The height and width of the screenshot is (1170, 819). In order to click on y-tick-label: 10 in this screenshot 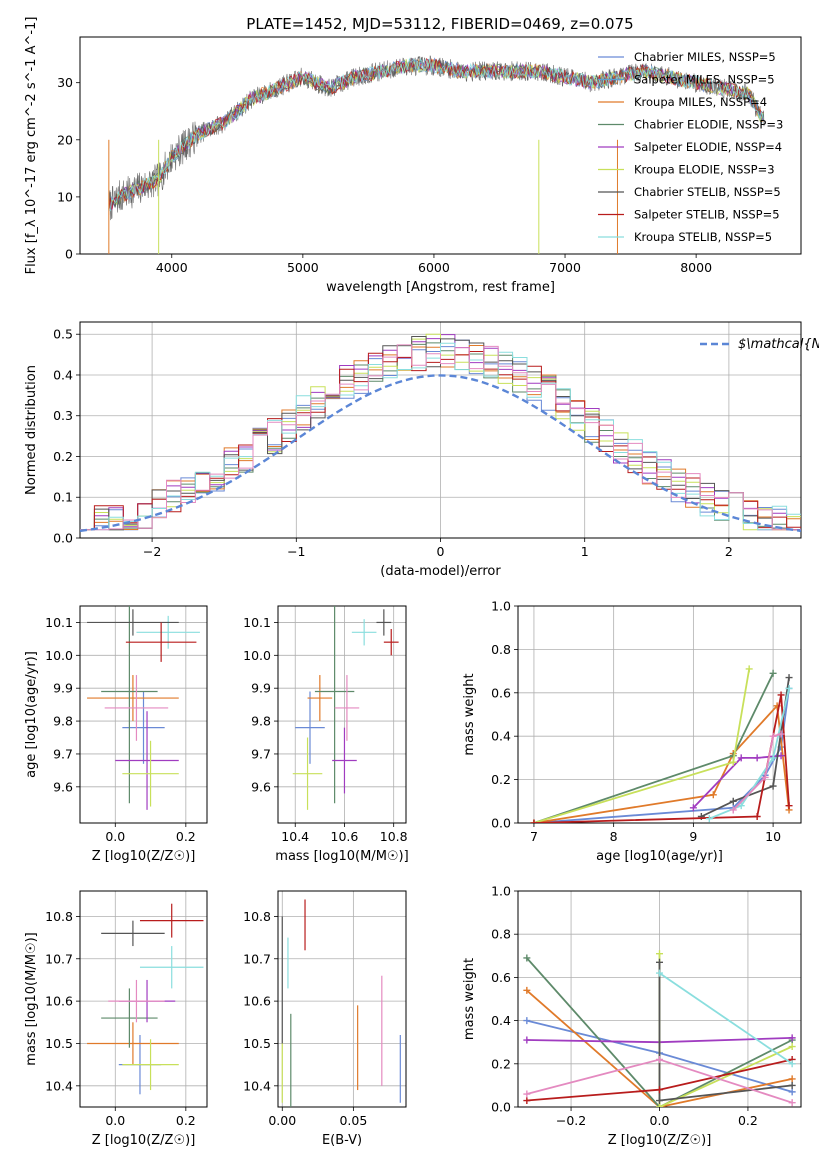, I will do `click(65, 196)`.